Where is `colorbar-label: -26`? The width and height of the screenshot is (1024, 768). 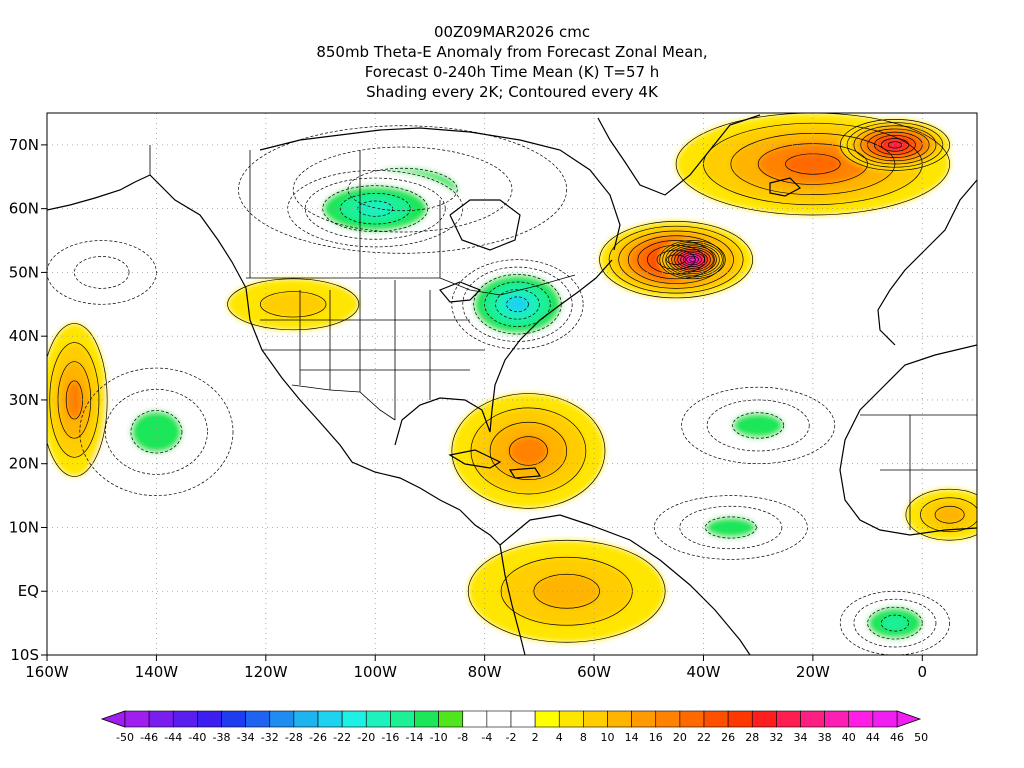
colorbar-label: -26 is located at coordinates (318, 737).